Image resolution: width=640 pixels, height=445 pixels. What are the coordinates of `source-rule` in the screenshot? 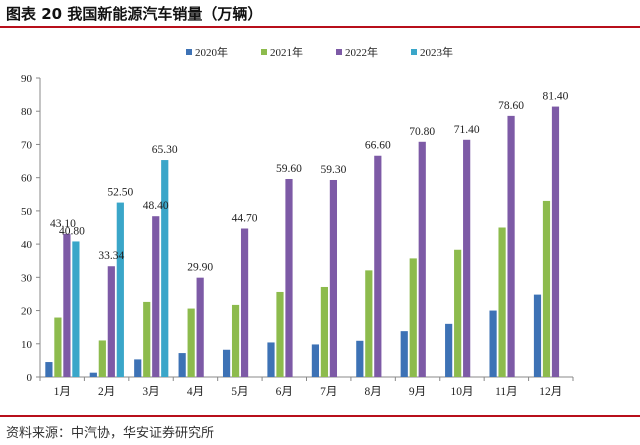 It's located at (320, 416).